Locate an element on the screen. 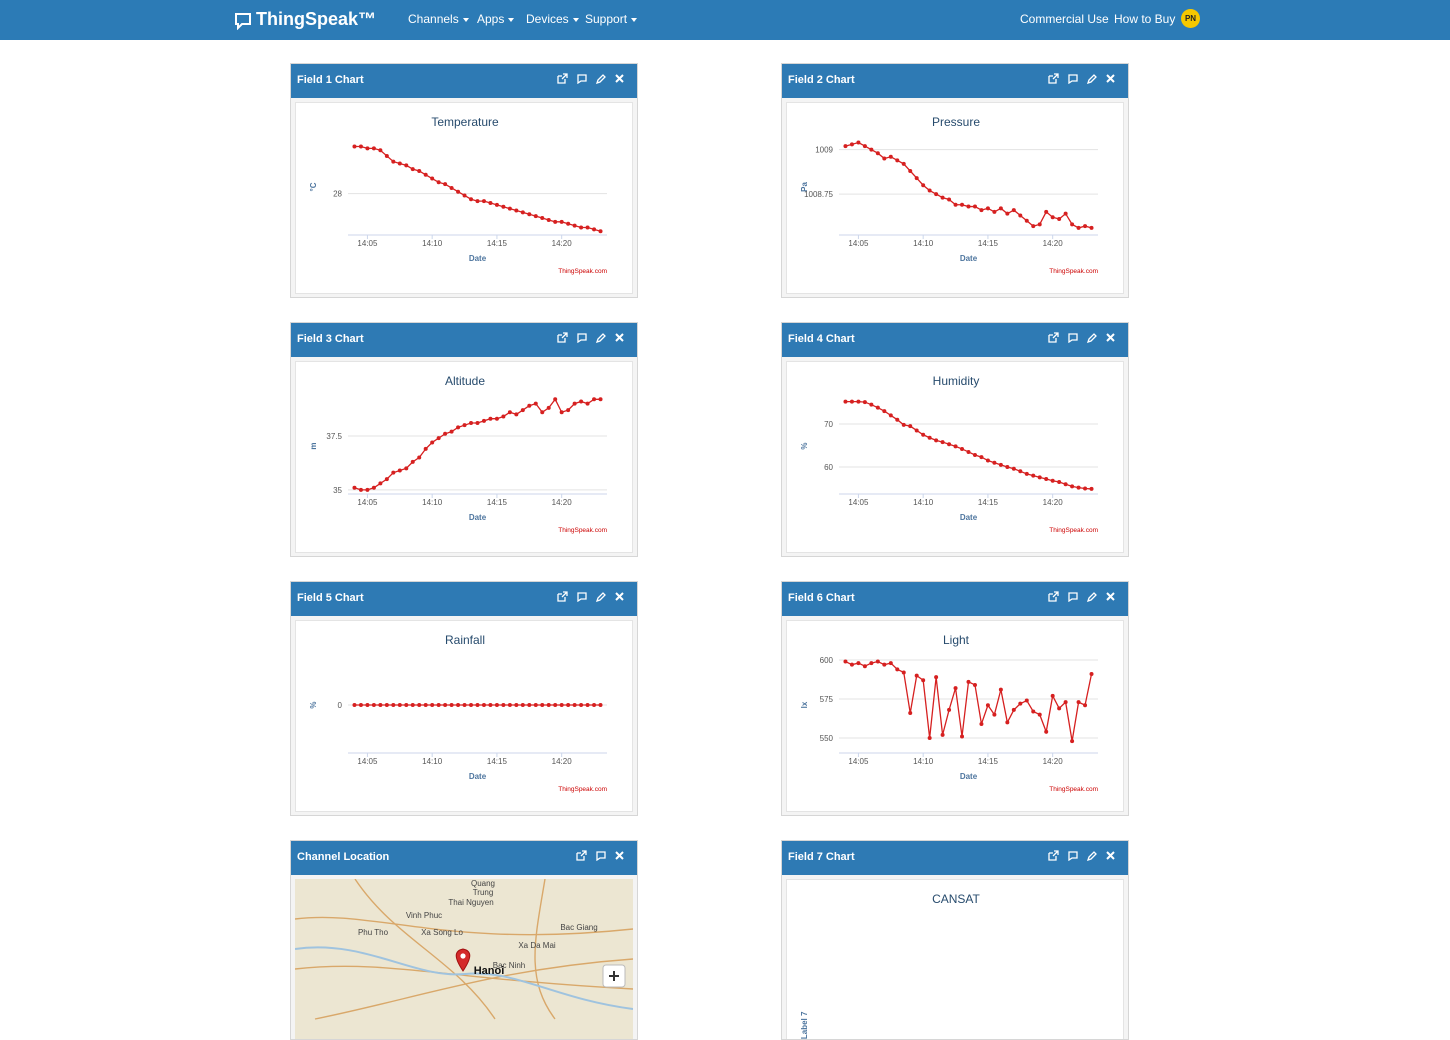  y-tick-label: 600 is located at coordinates (827, 660).